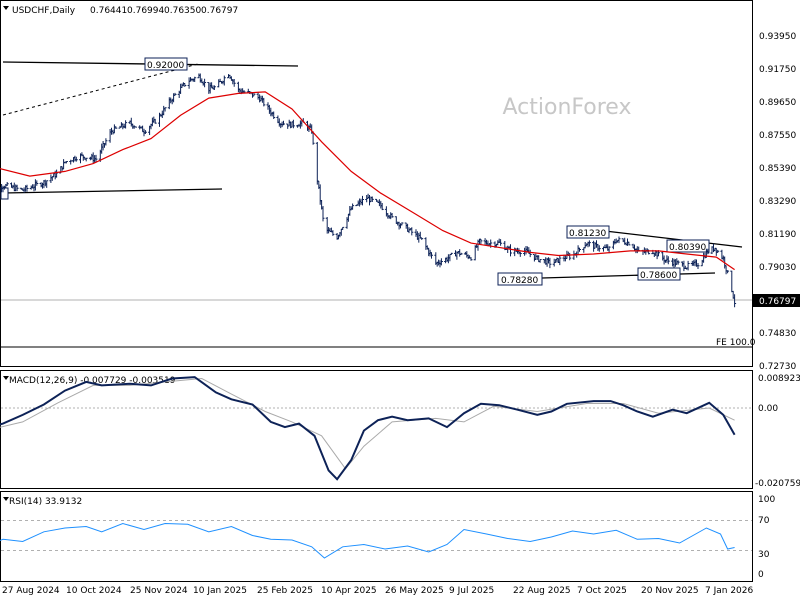 The height and width of the screenshot is (604, 800). What do you see at coordinates (367, 423) in the screenshot?
I see `macd-signal-line` at bounding box center [367, 423].